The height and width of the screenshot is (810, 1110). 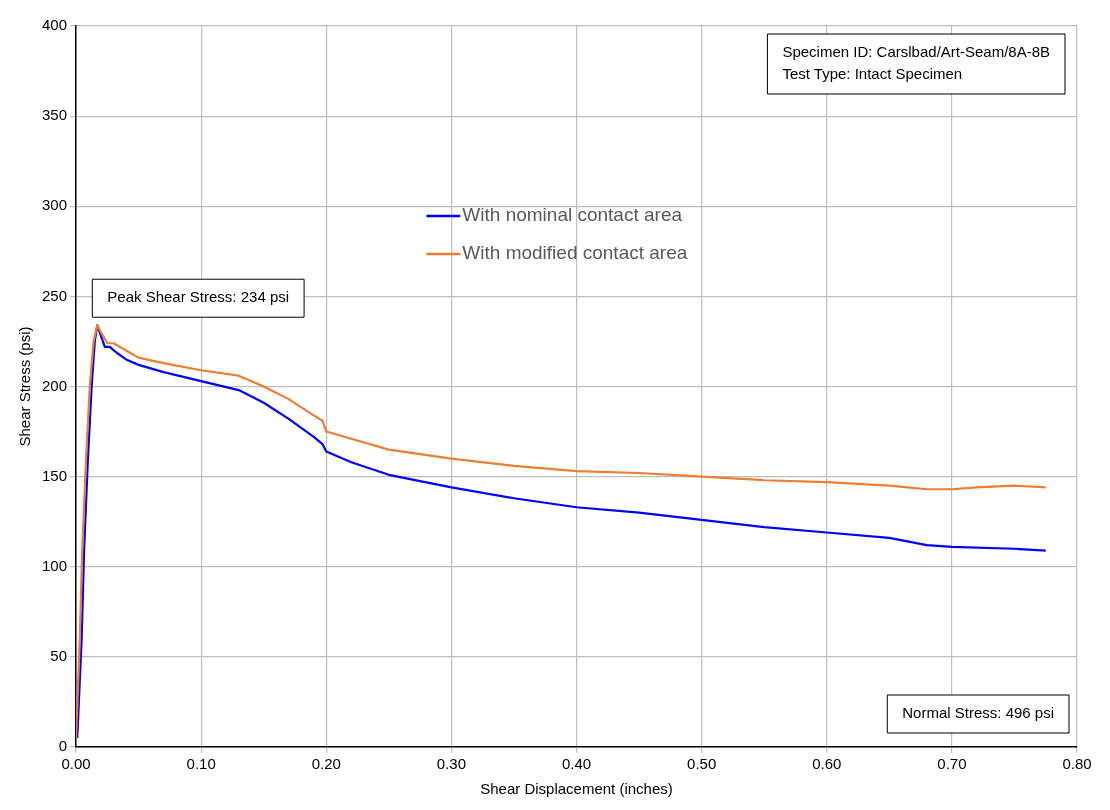 What do you see at coordinates (59, 656) in the screenshot?
I see `y-tick-label: 50` at bounding box center [59, 656].